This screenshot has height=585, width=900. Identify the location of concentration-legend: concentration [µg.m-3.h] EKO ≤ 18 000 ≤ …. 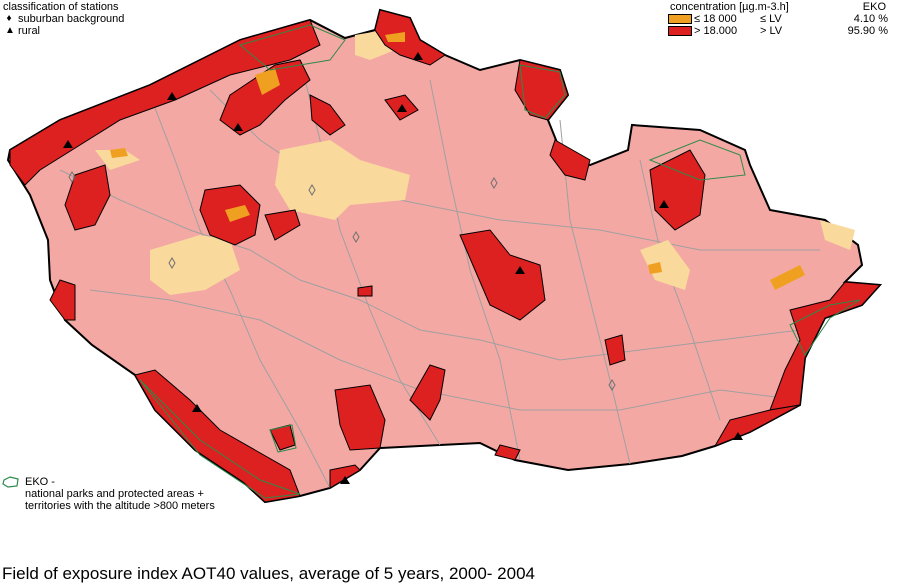
(784, 19).